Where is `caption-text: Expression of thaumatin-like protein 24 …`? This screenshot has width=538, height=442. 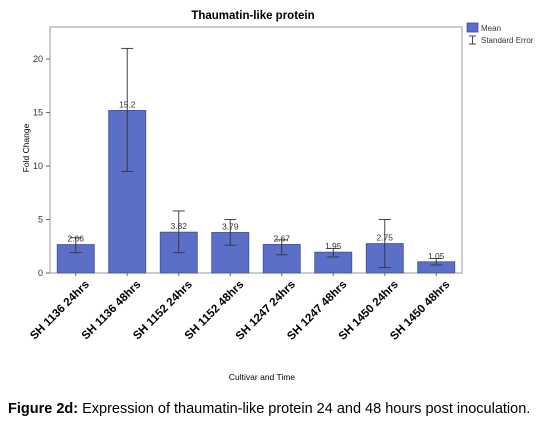 caption-text: Expression of thaumatin-like protein 24 … is located at coordinates (304, 409).